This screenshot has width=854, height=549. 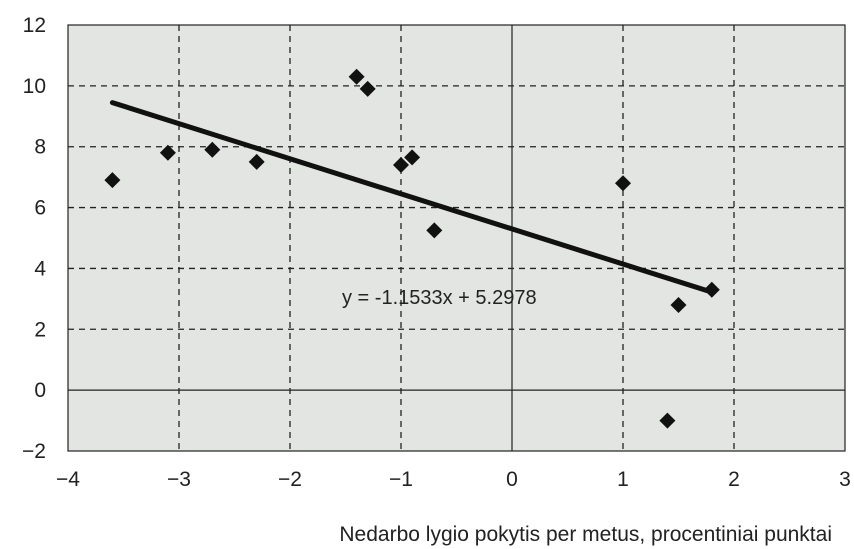 I want to click on x-tick-label: 3, so click(x=845, y=479).